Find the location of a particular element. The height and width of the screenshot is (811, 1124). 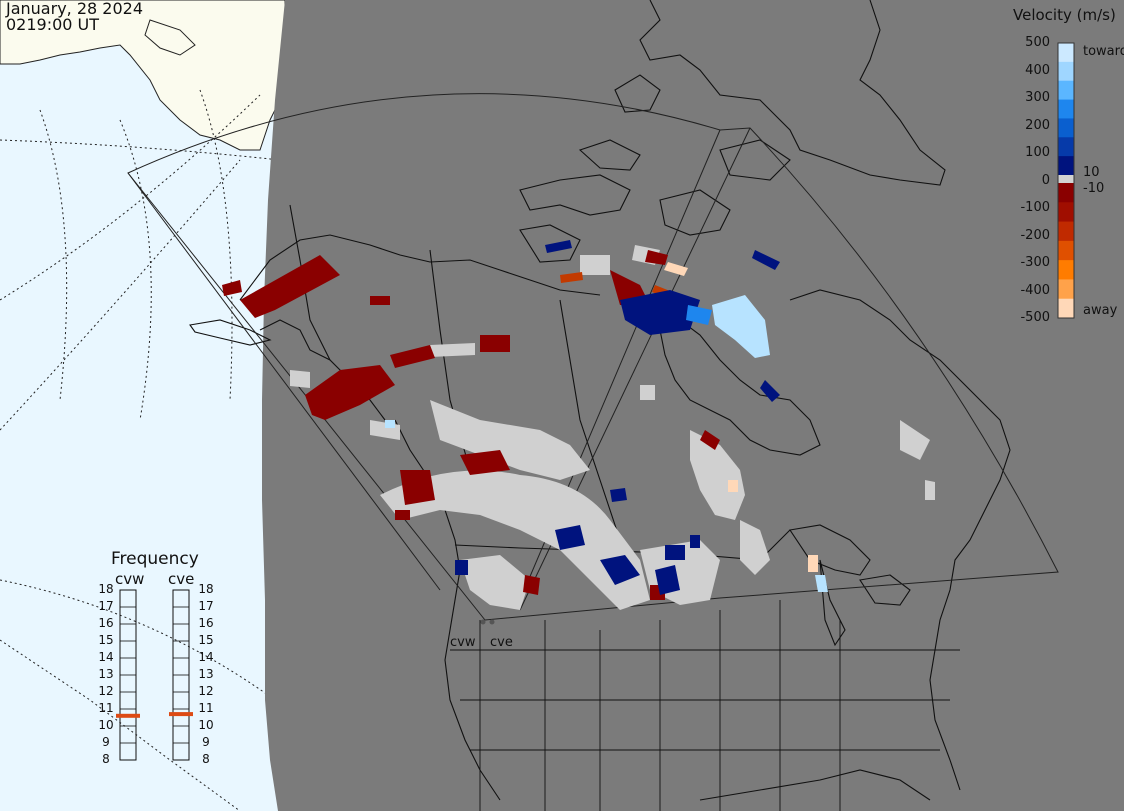

dayside-land is located at coordinates (143, 75).